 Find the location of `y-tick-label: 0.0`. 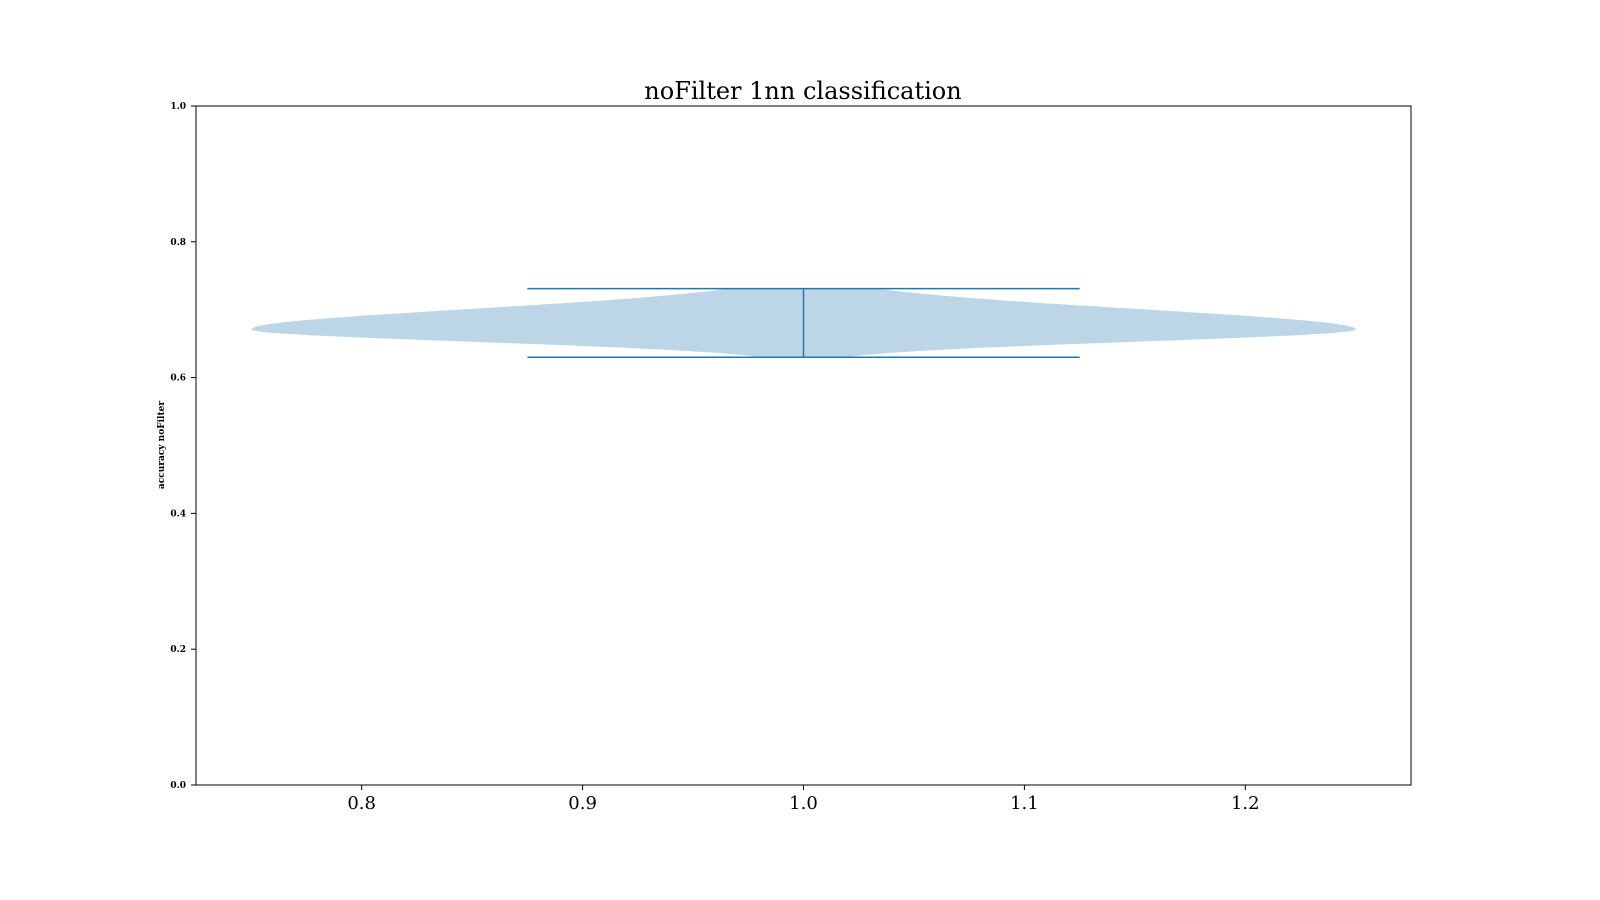

y-tick-label: 0.0 is located at coordinates (178, 786).